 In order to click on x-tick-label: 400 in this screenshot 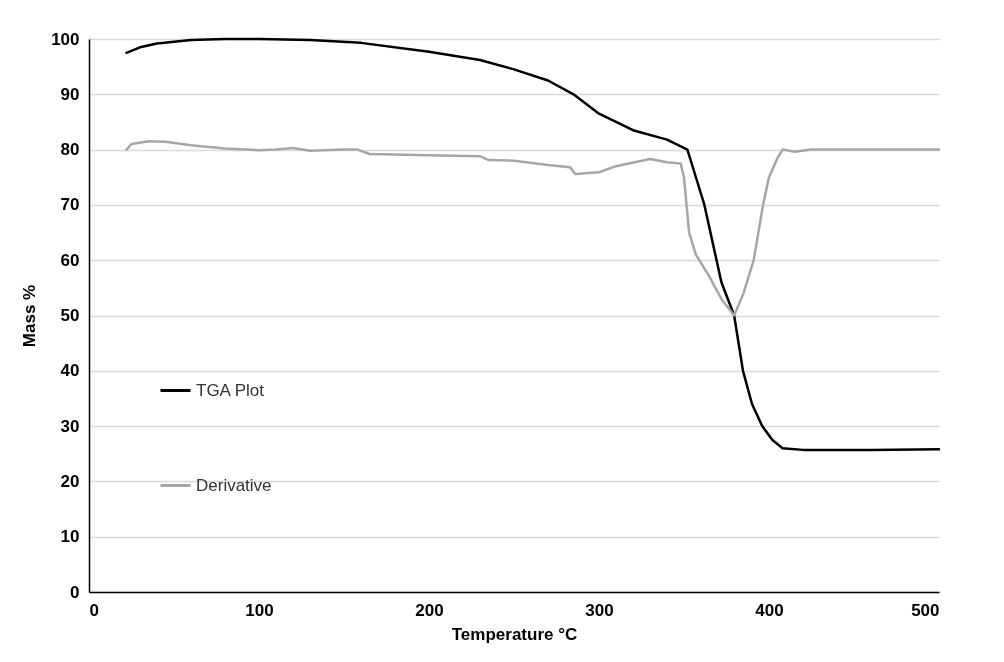, I will do `click(769, 610)`.